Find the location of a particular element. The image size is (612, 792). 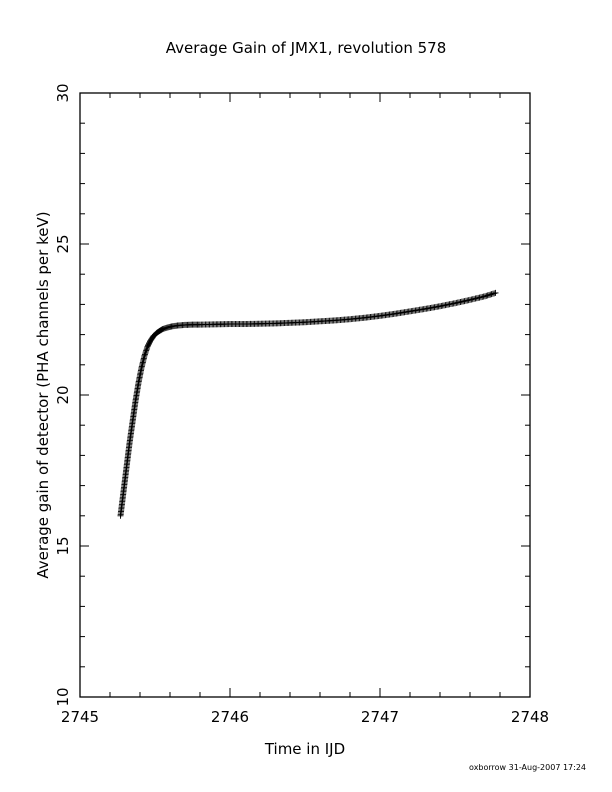

x-tick-label-2746: 2746 is located at coordinates (230, 717).